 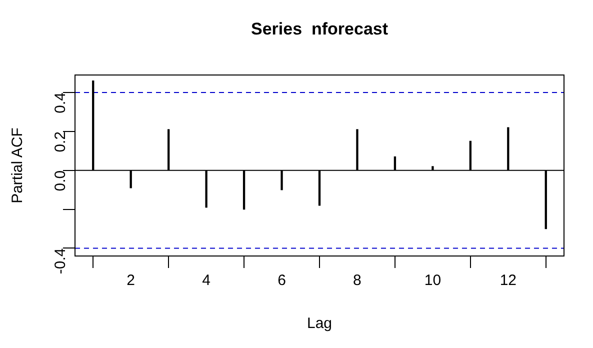 I want to click on y-tick-label: 0.0, so click(x=61, y=181).